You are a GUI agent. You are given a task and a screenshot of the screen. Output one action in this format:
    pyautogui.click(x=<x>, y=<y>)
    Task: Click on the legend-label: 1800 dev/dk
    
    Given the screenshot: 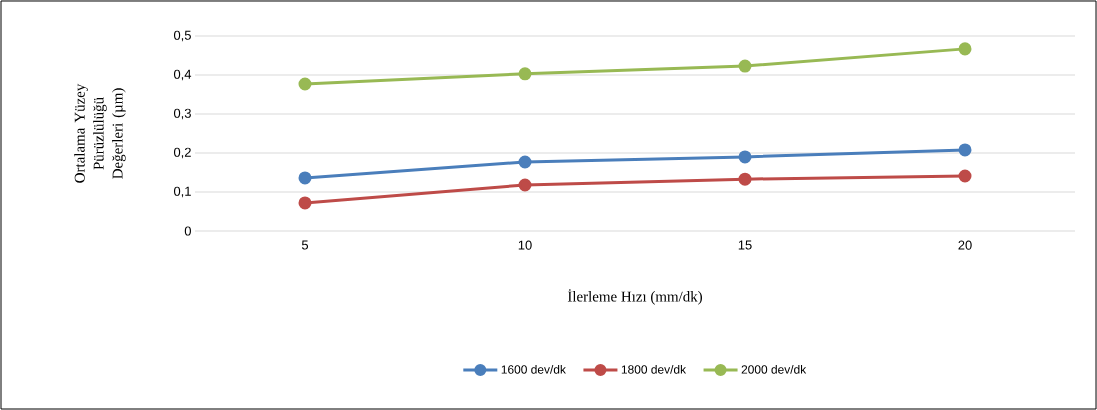 What is the action you would take?
    pyautogui.click(x=654, y=369)
    